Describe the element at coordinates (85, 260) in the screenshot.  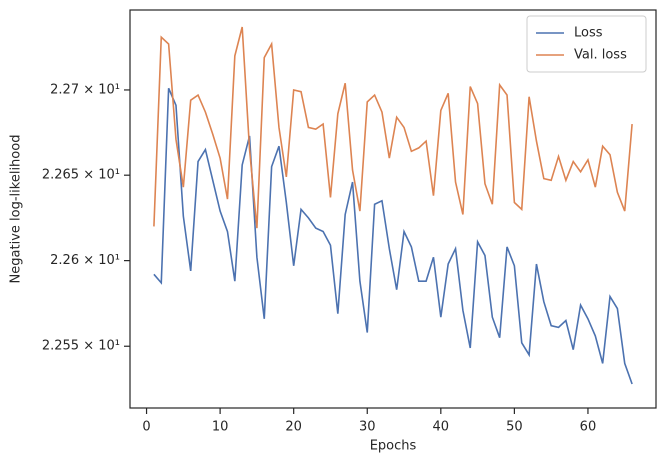
I see `y-tick-label: 2.26 × 10¹` at that location.